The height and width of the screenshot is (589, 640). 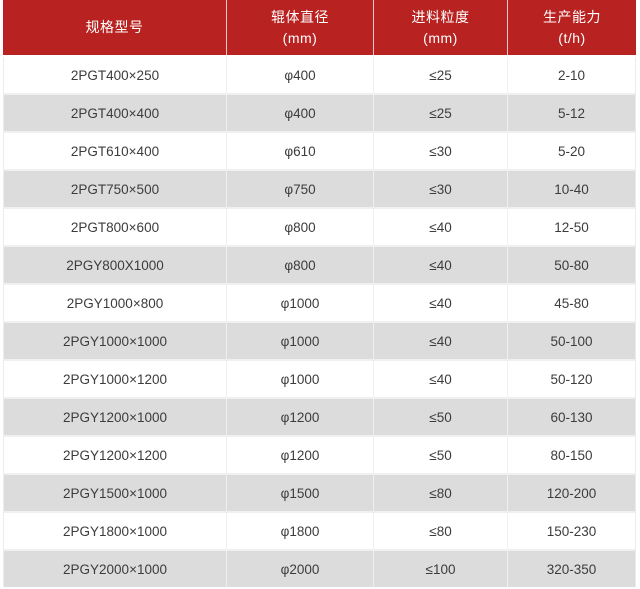 What do you see at coordinates (571, 493) in the screenshot?
I see `cell-capacity: 120-200` at bounding box center [571, 493].